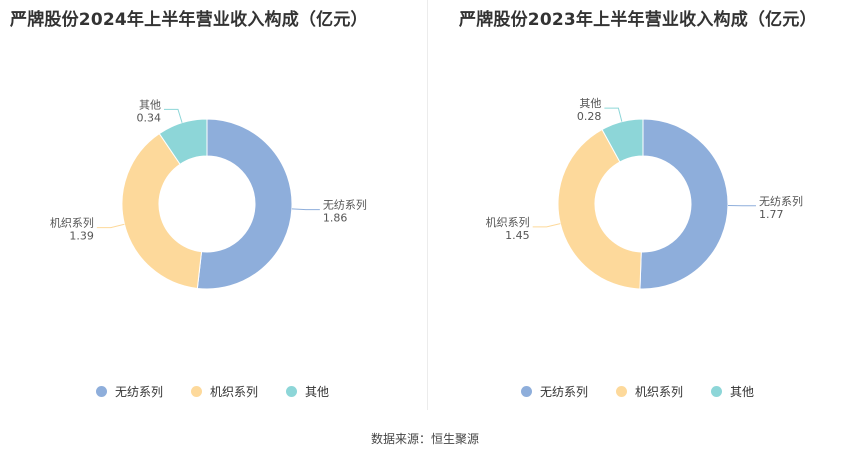 The width and height of the screenshot is (850, 459). What do you see at coordinates (771, 214) in the screenshot?
I see `slice-value-label-wufang: 1.77` at bounding box center [771, 214].